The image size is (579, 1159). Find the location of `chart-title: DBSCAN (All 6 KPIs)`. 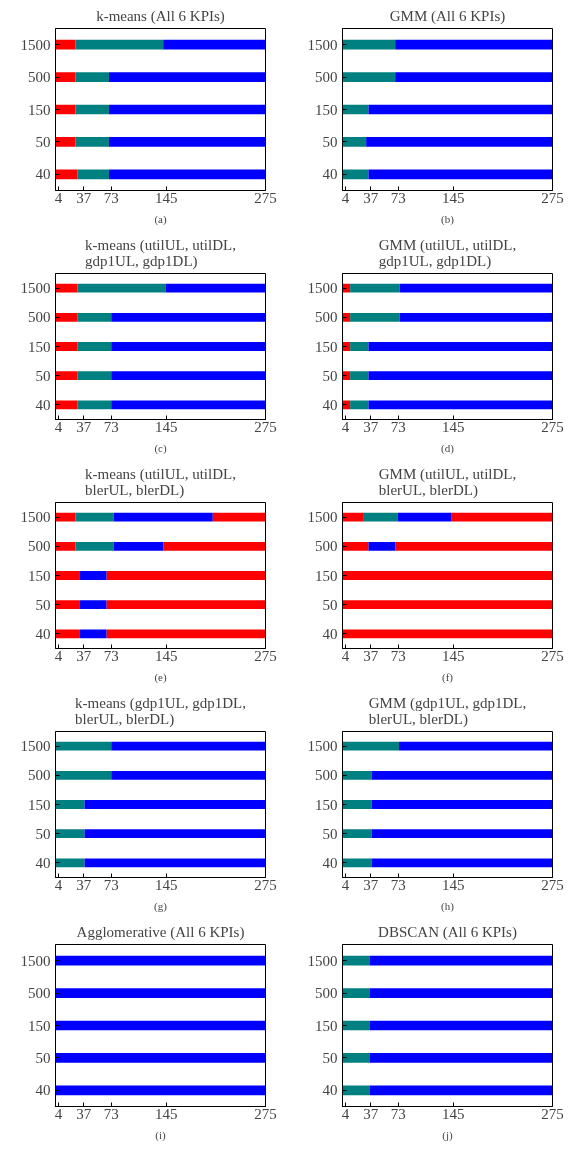

chart-title: DBSCAN (All 6 KPIs) is located at coordinates (447, 932).